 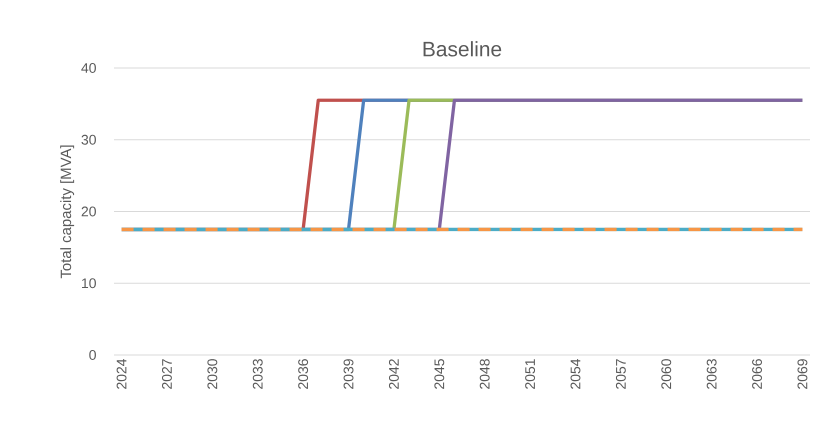 What do you see at coordinates (711, 374) in the screenshot?
I see `x-tick-label: 2063` at bounding box center [711, 374].